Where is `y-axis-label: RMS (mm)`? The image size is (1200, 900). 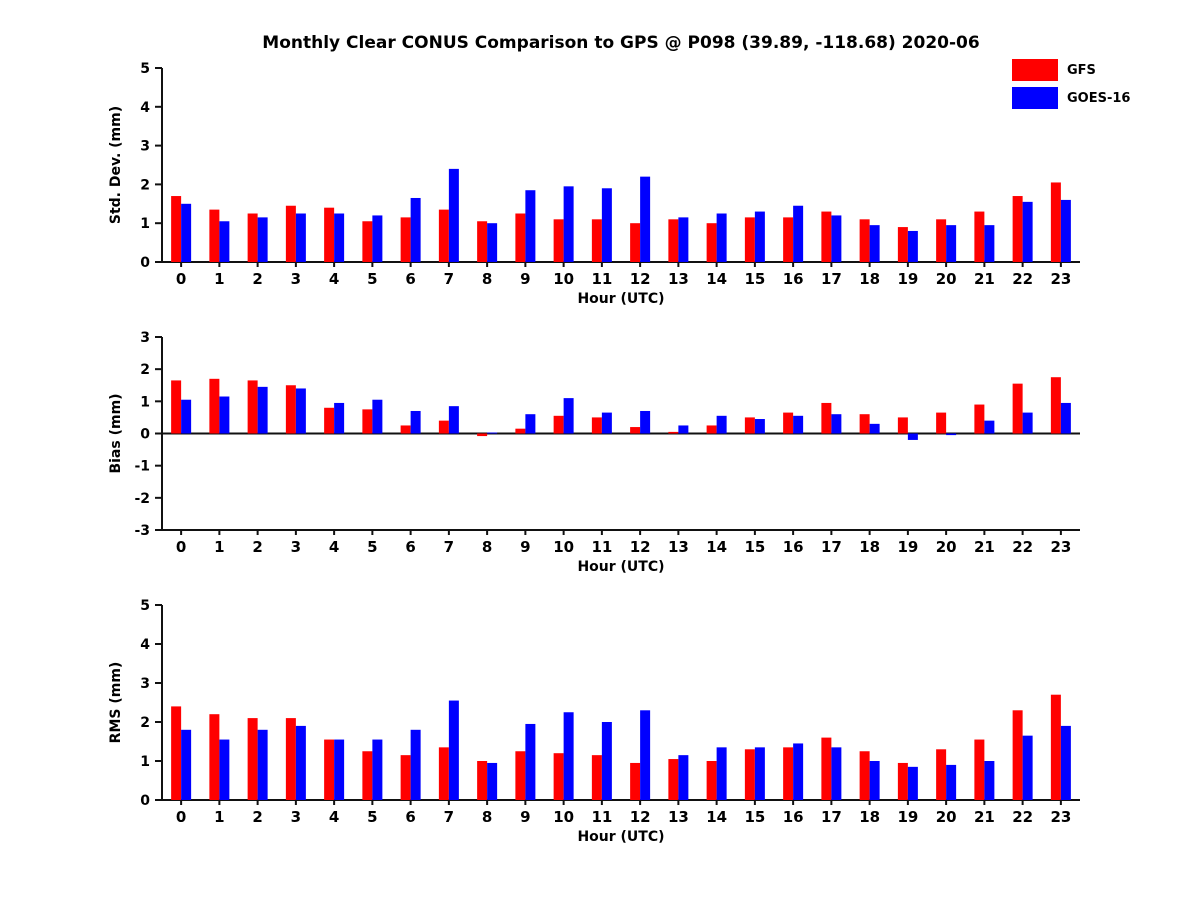
y-axis-label: RMS (mm) is located at coordinates (116, 703).